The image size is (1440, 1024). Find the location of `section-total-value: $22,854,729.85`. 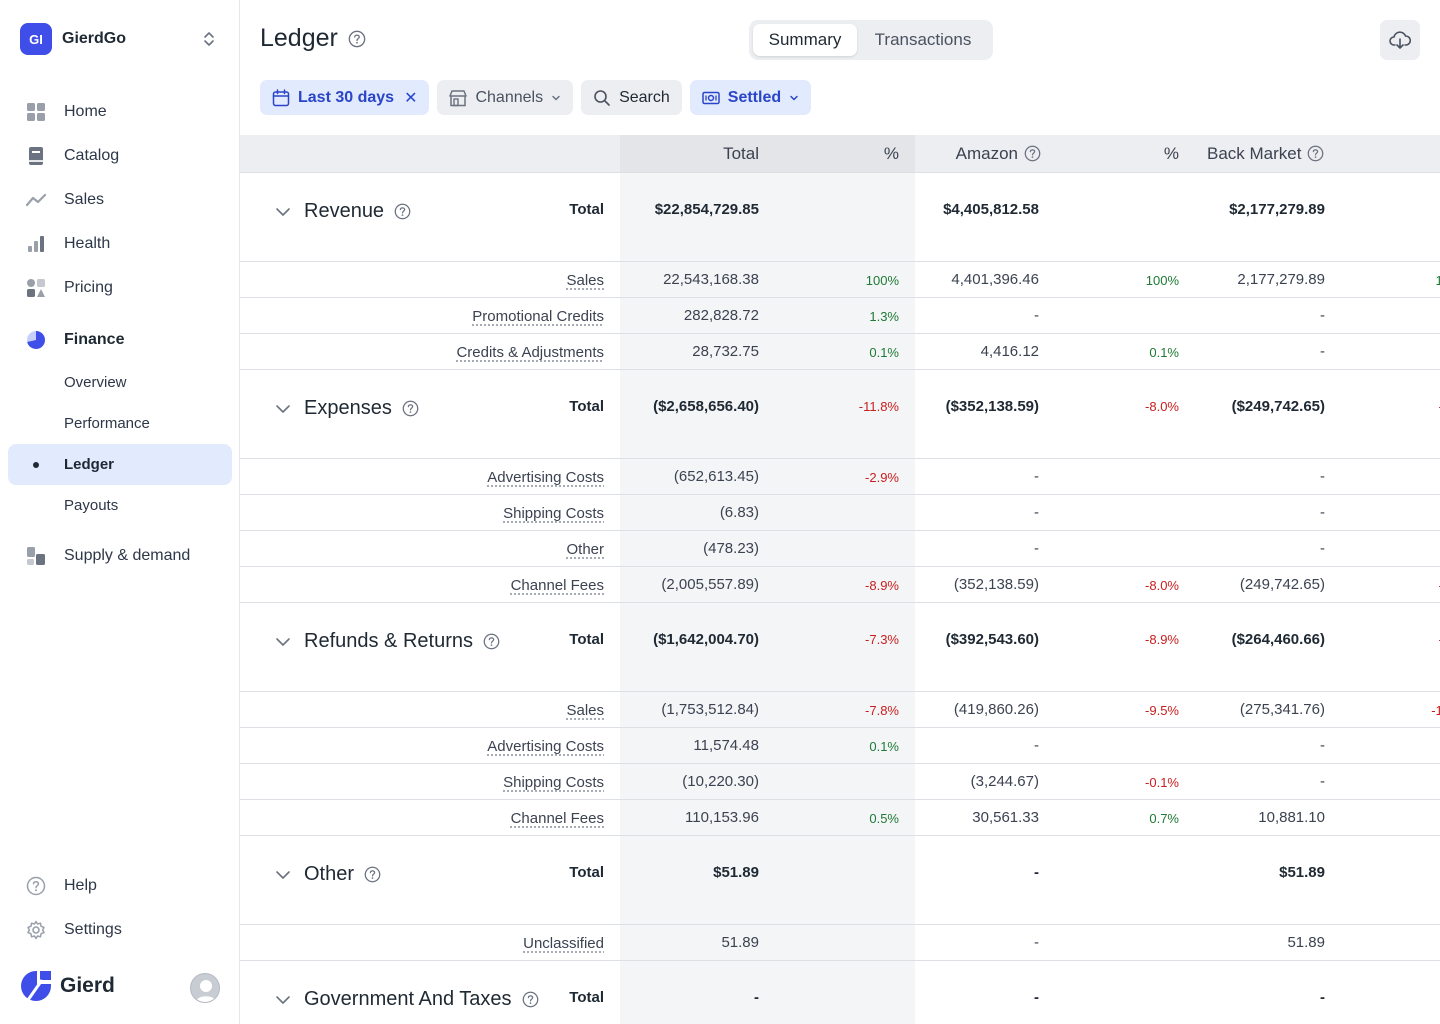

section-total-value: $22,854,729.85 is located at coordinates (706, 209).